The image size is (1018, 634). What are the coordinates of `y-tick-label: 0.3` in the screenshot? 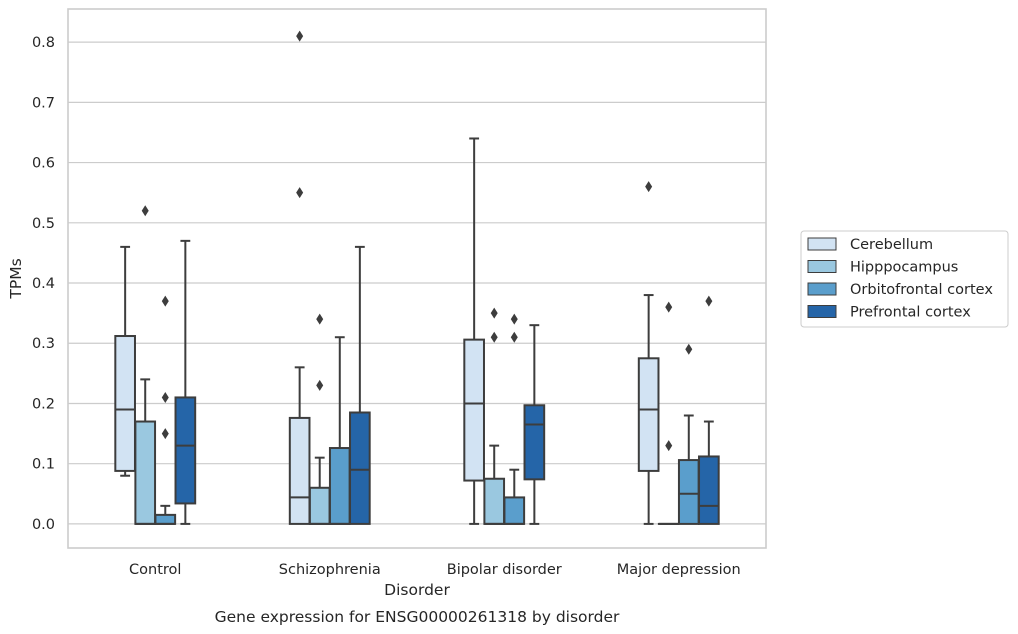 It's located at (43, 344).